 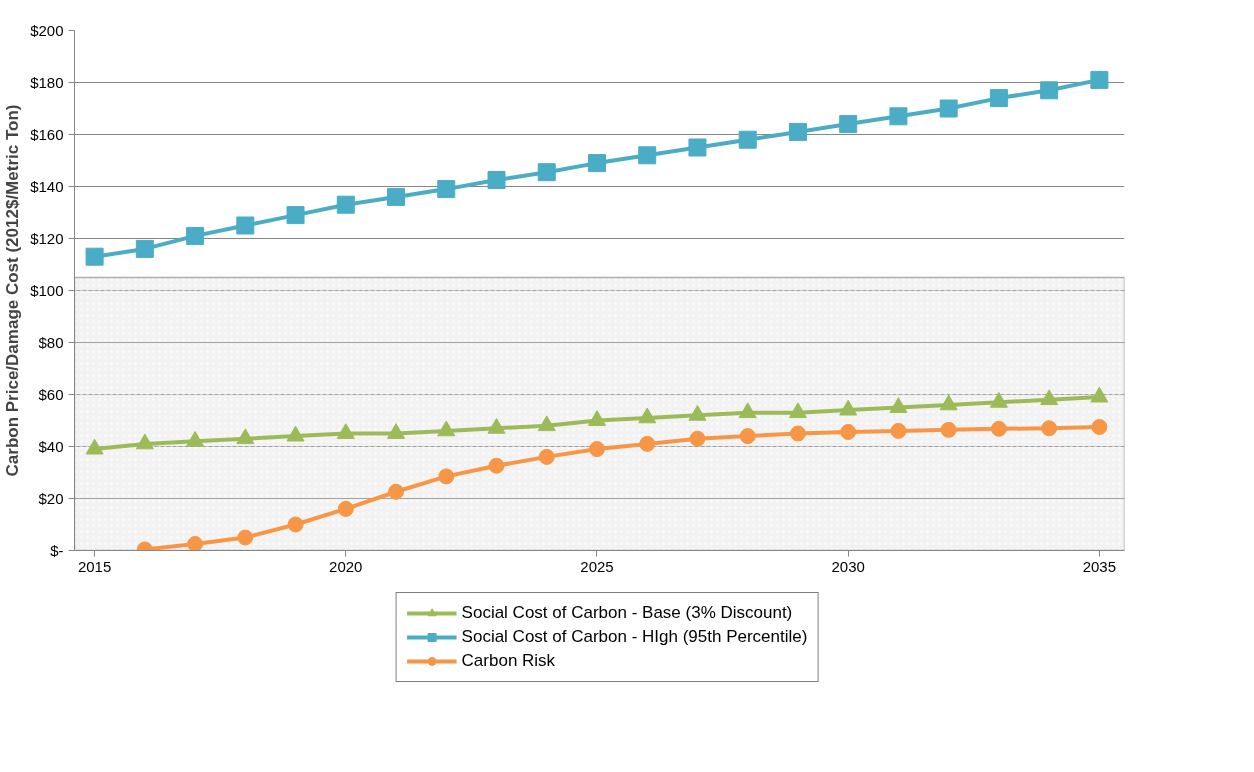 I want to click on y-tick-label: $200, so click(x=47, y=30).